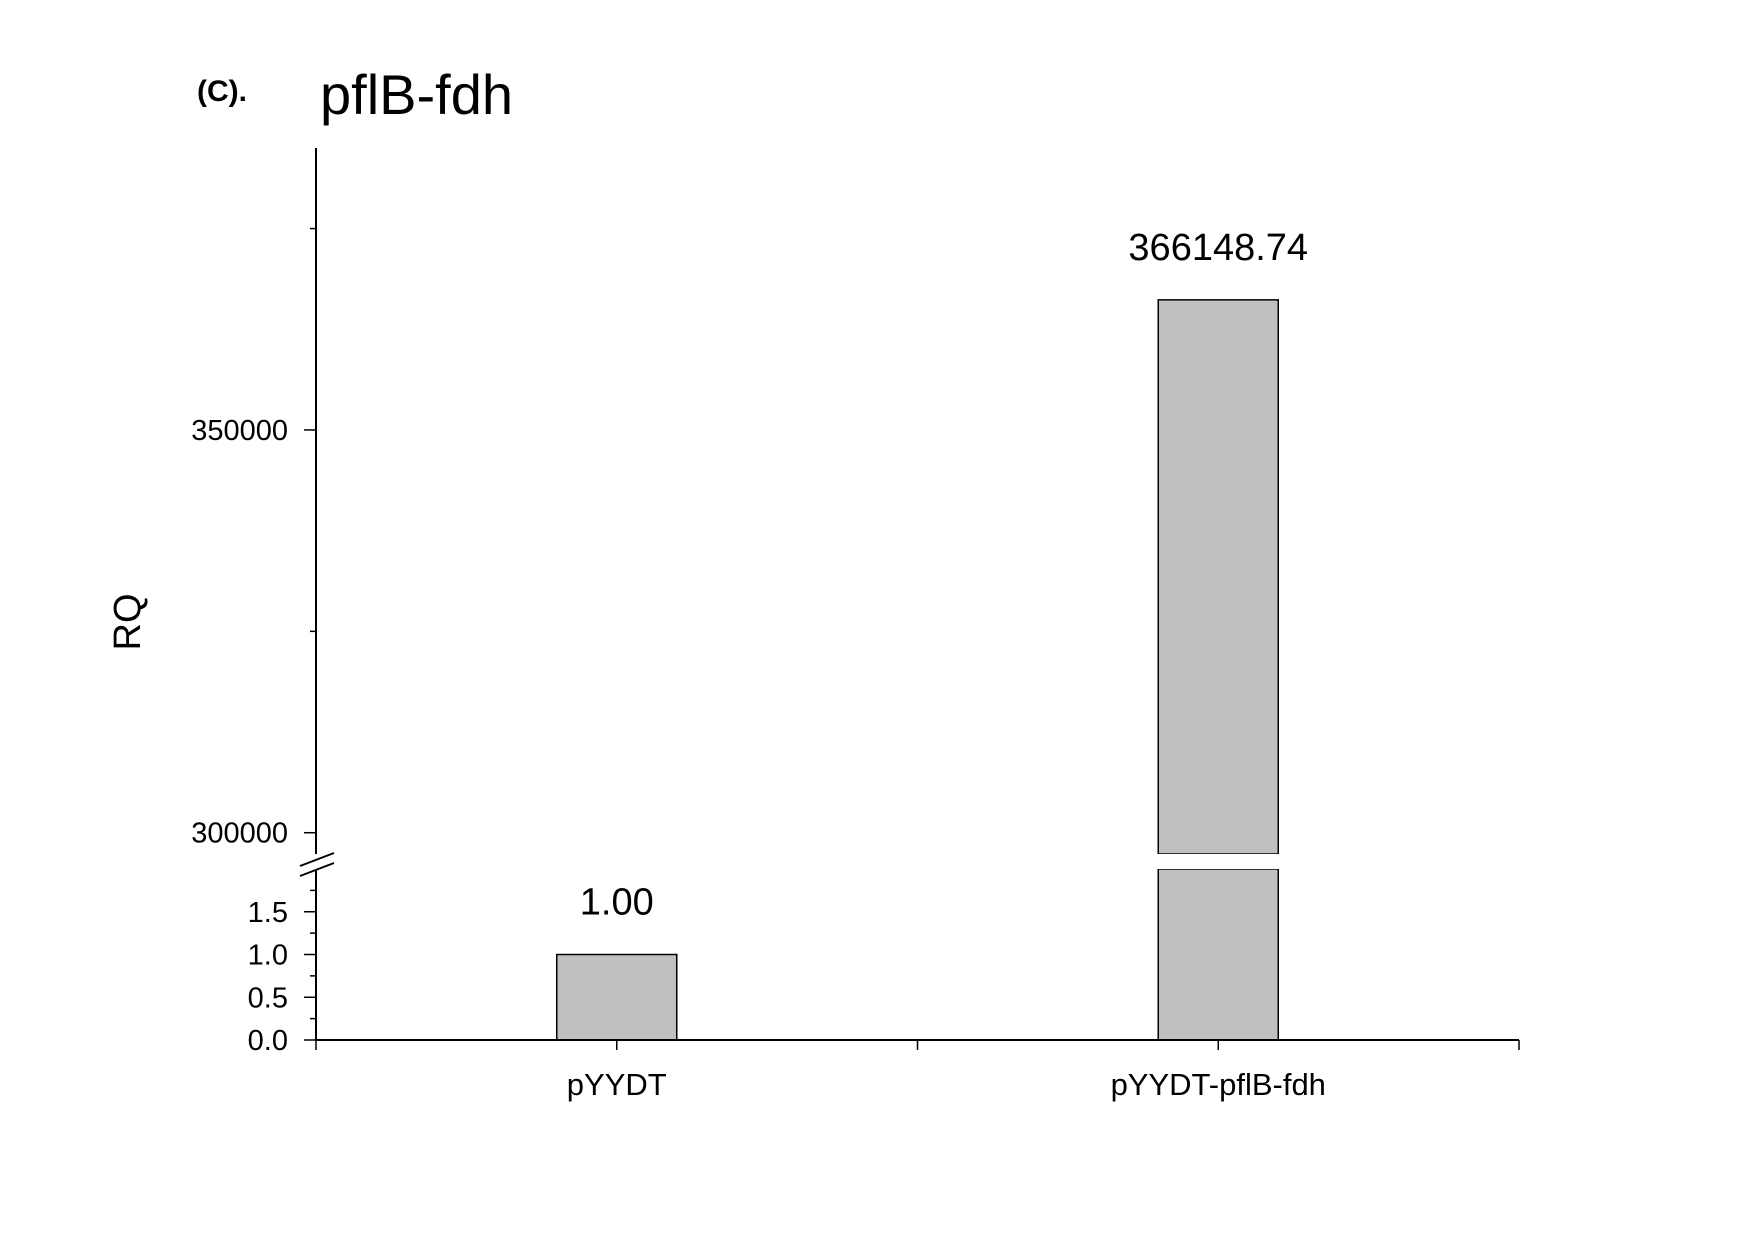  What do you see at coordinates (1218, 577) in the screenshot?
I see `bar-2-upper` at bounding box center [1218, 577].